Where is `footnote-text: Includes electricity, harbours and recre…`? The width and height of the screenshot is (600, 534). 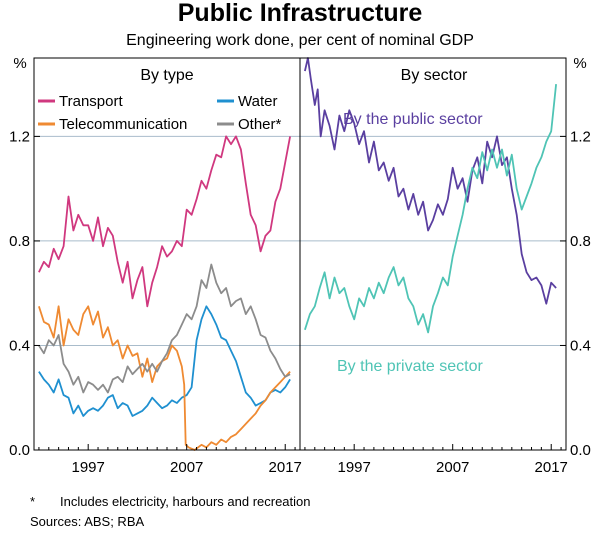 footnote-text: Includes electricity, harbours and recre… is located at coordinates (185, 501).